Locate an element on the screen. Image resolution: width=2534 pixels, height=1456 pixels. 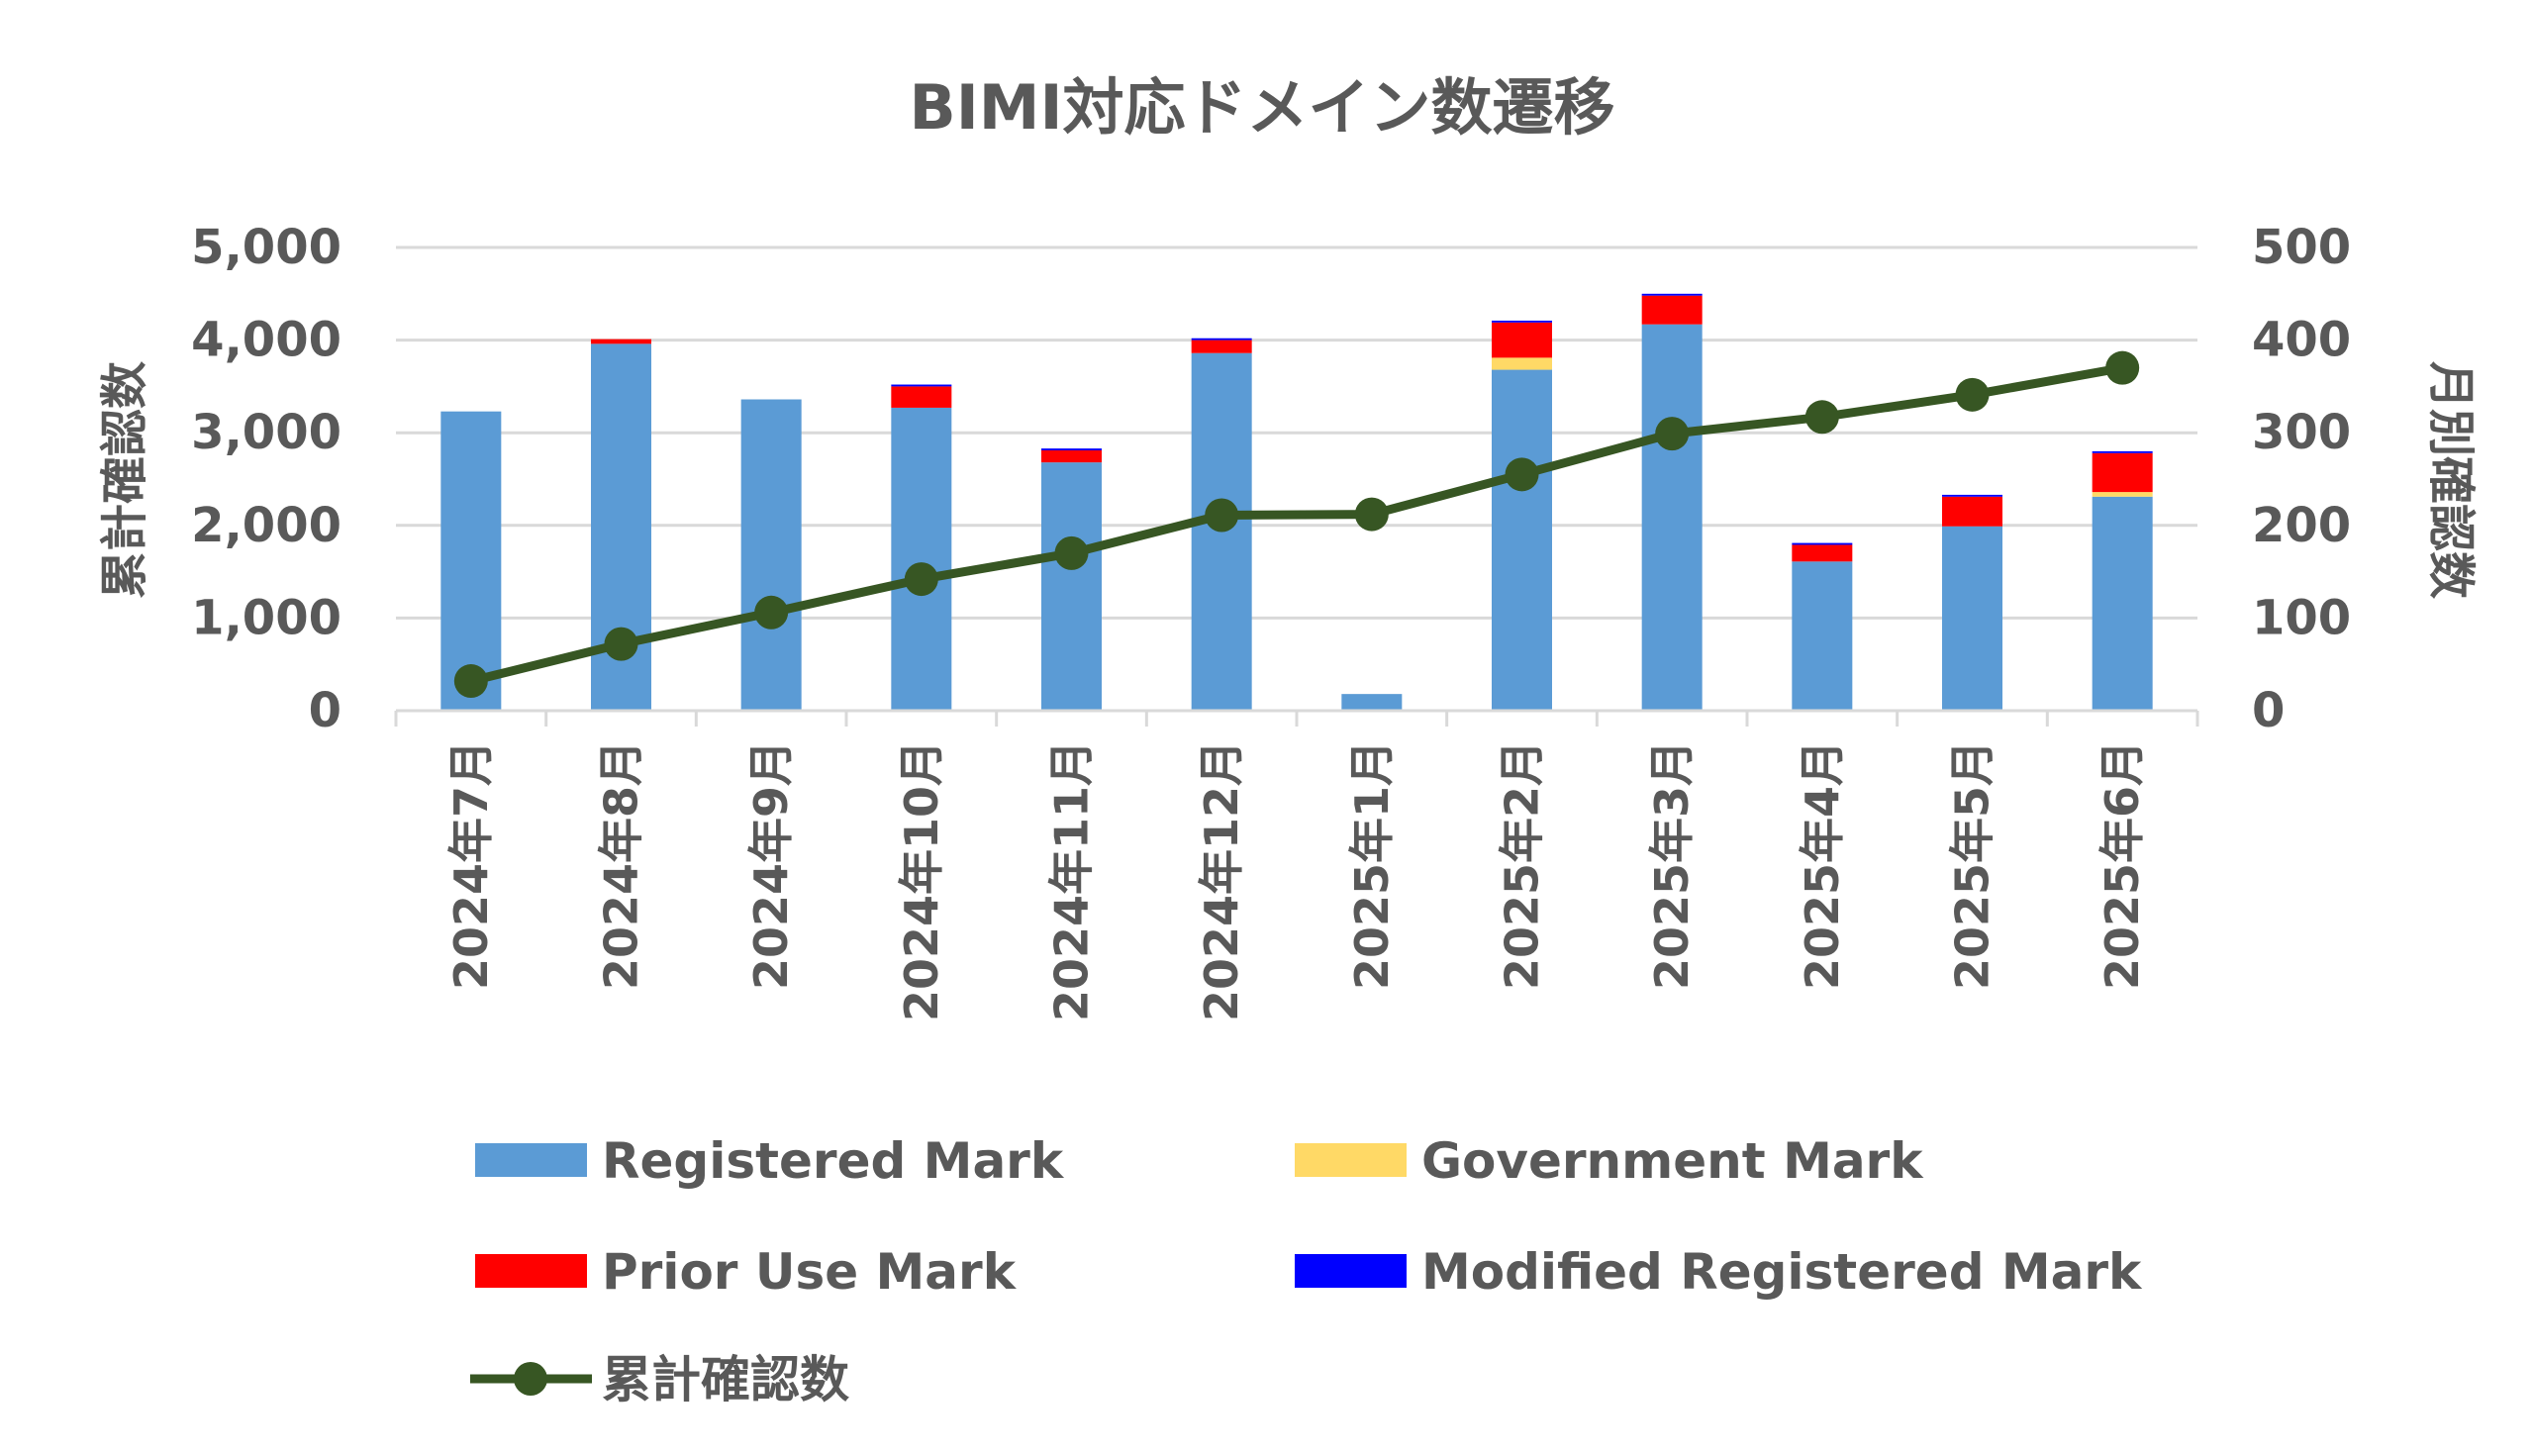
left-tick-label: 4,000 is located at coordinates (266, 340).